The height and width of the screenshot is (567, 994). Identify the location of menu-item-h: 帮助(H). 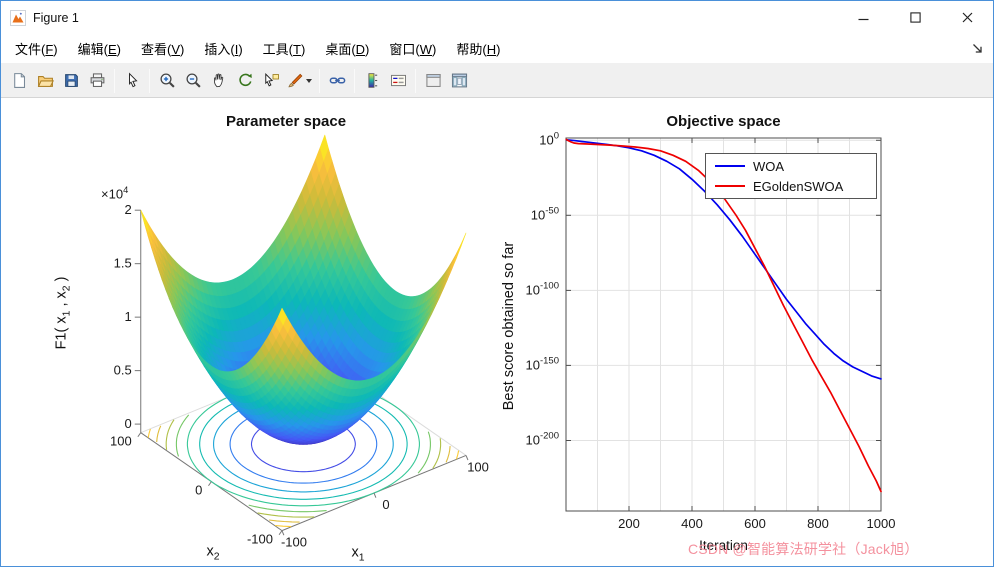
(478, 49).